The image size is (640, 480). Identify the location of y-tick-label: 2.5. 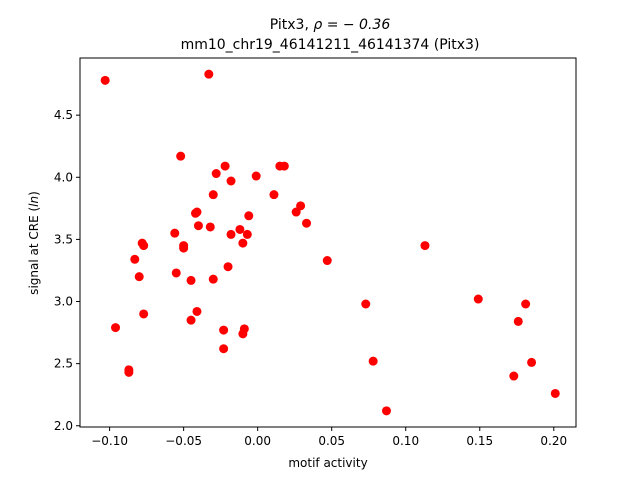
(63, 364).